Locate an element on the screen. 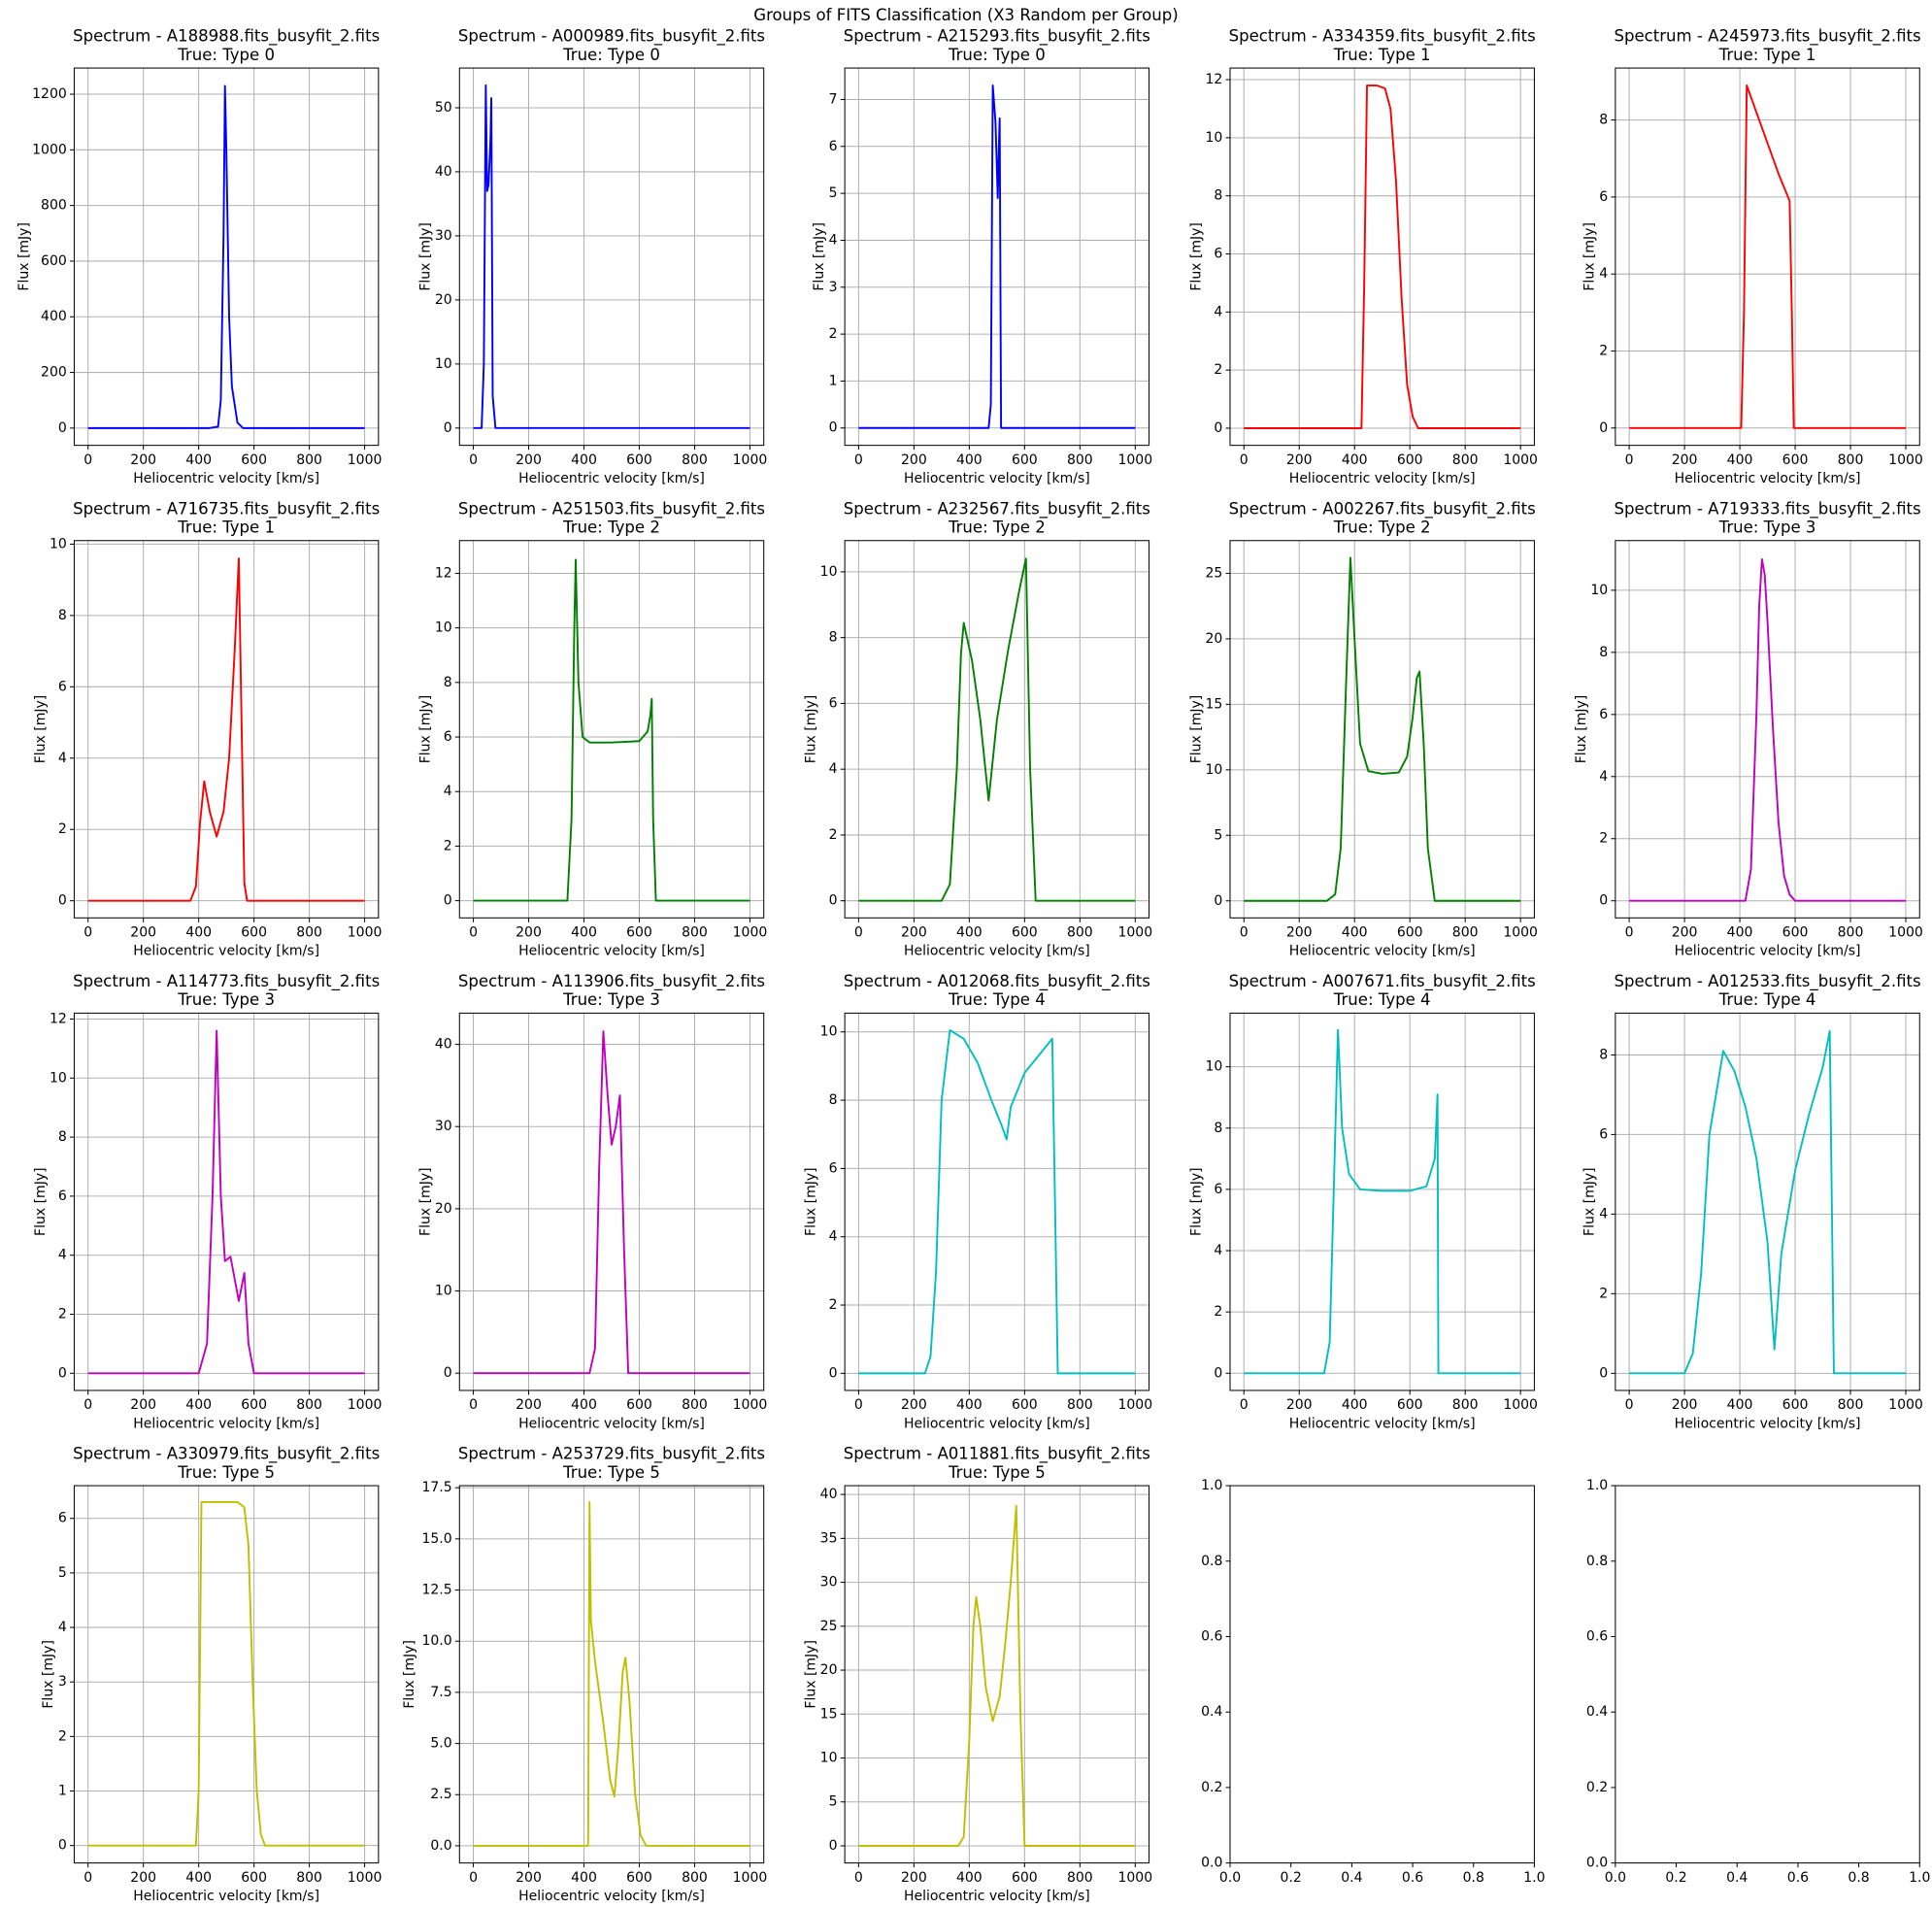  subplot-title: Spectrum - A002267.fits_busyfit_2.fits is located at coordinates (1382, 509).